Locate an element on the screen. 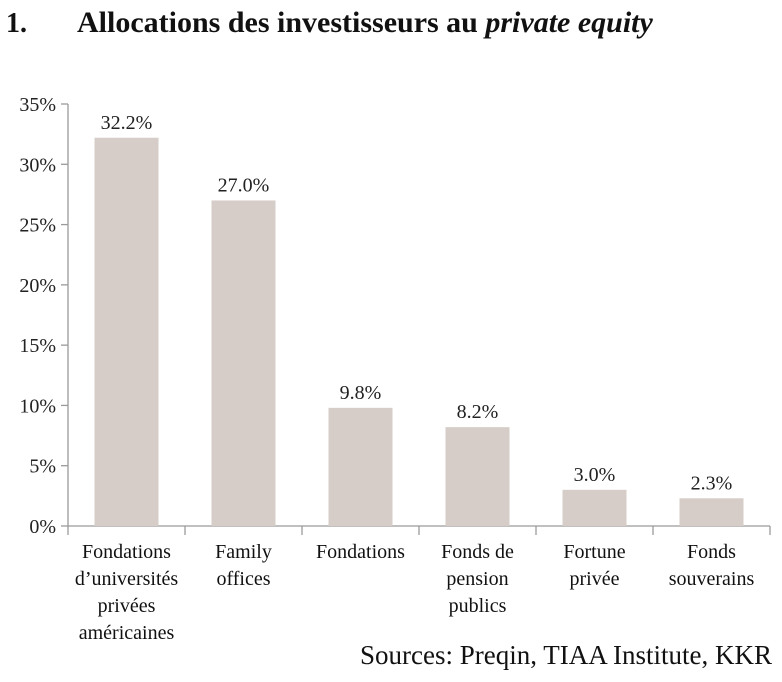 The height and width of the screenshot is (682, 782). category-label-line: publics is located at coordinates (478, 606).